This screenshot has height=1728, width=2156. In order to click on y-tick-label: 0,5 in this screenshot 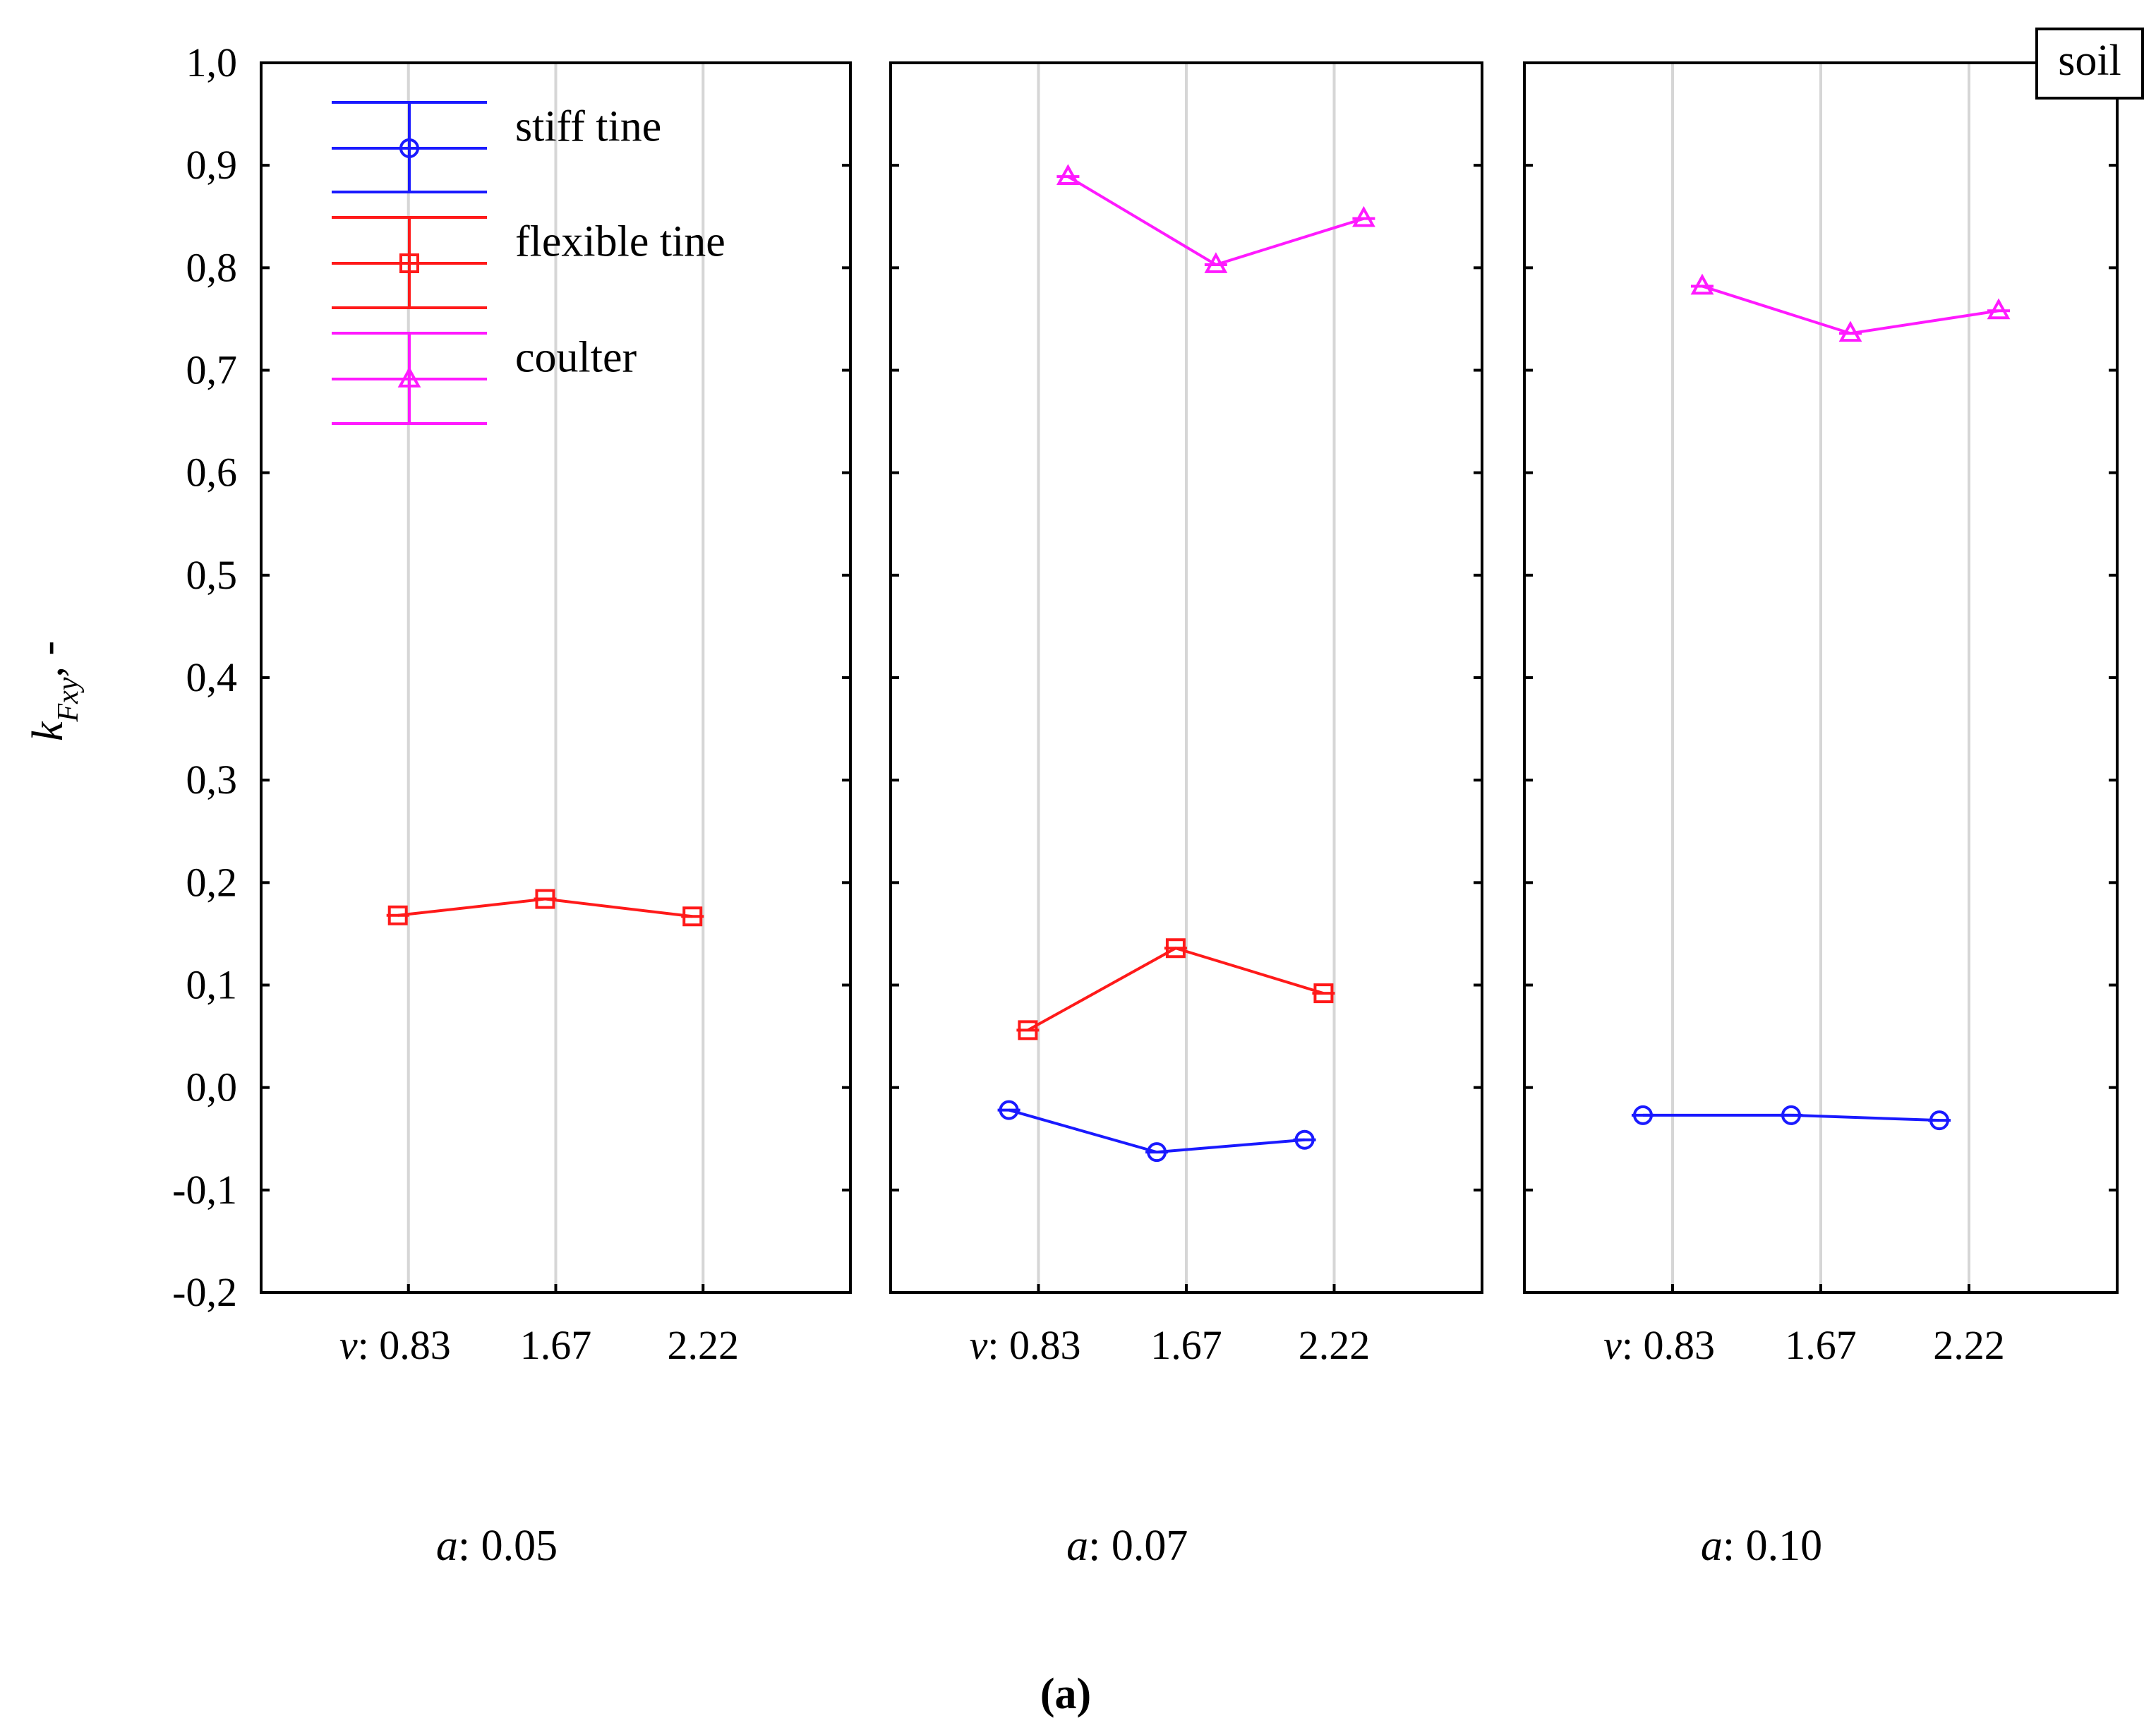, I will do `click(212, 575)`.